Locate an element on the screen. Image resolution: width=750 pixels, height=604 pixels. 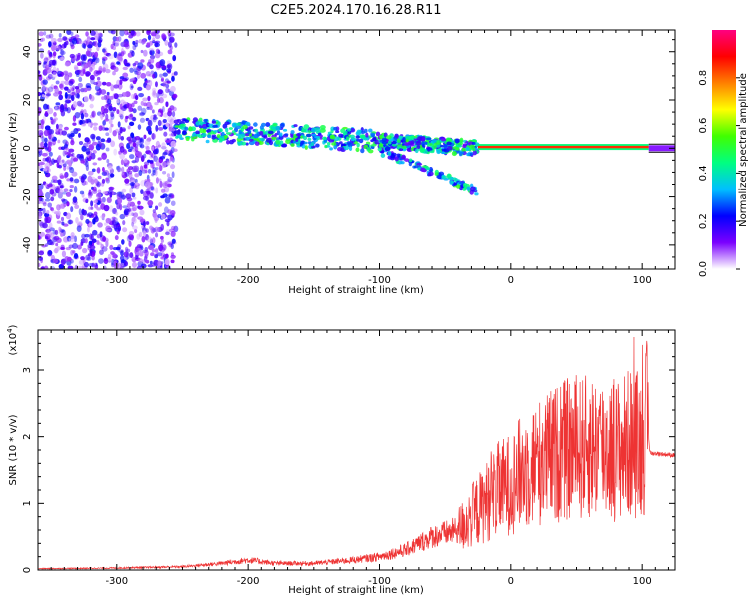
line-band is located at coordinates (661, 148).